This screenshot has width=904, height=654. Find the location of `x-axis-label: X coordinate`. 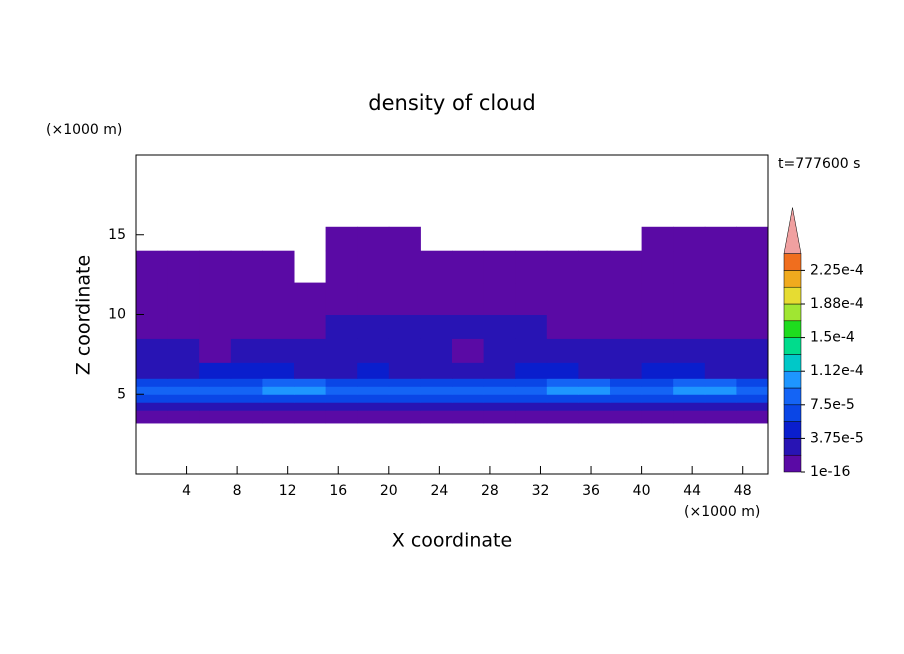

x-axis-label: X coordinate is located at coordinates (452, 541).